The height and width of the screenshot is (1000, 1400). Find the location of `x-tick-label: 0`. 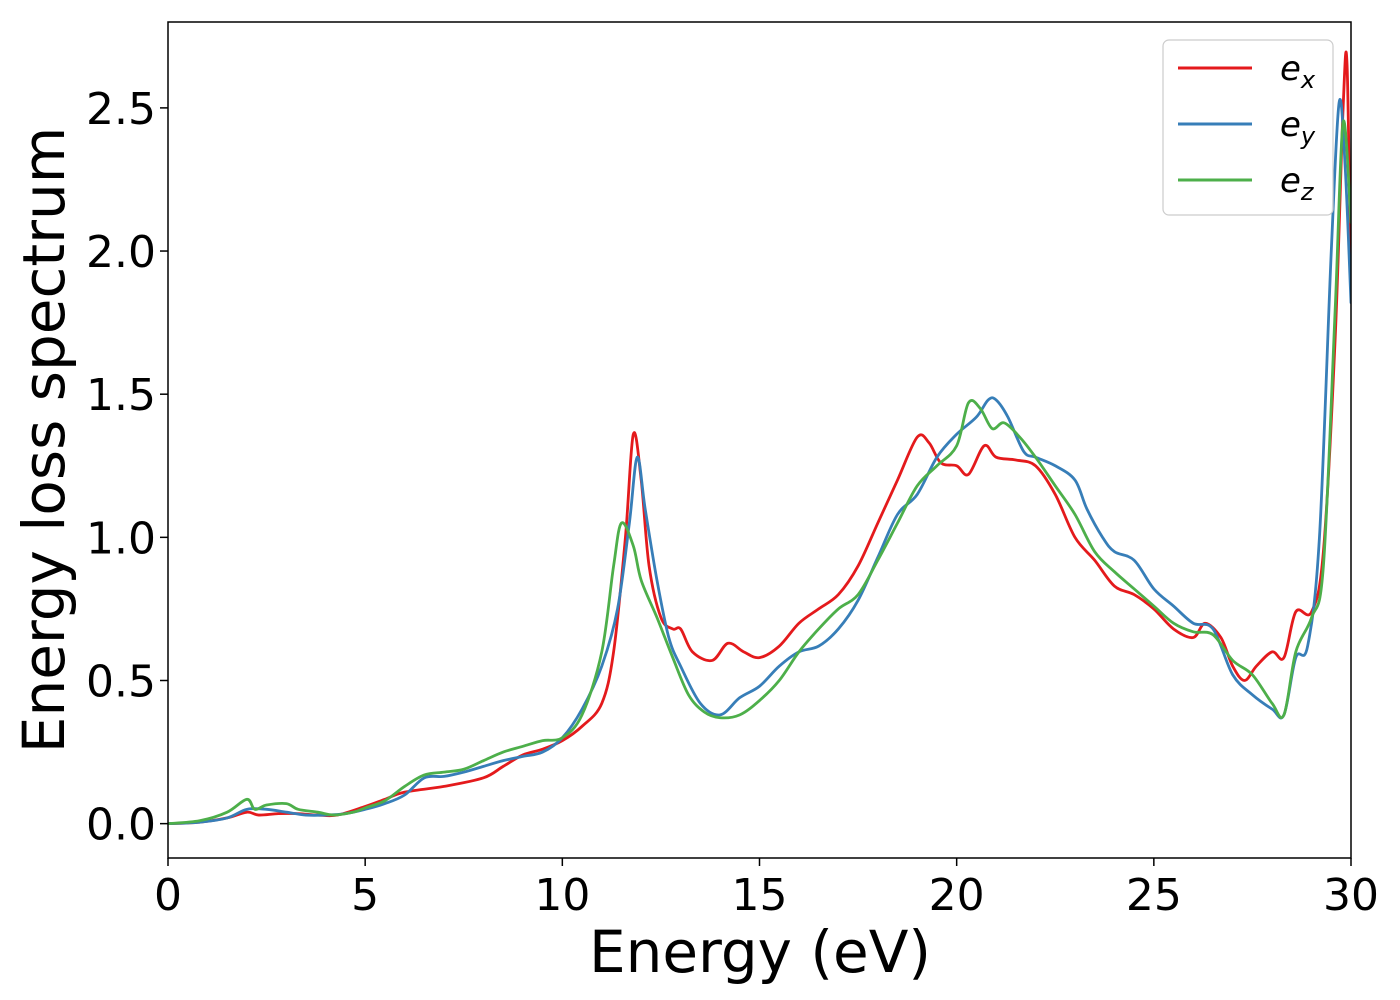

x-tick-label: 0 is located at coordinates (168, 895).